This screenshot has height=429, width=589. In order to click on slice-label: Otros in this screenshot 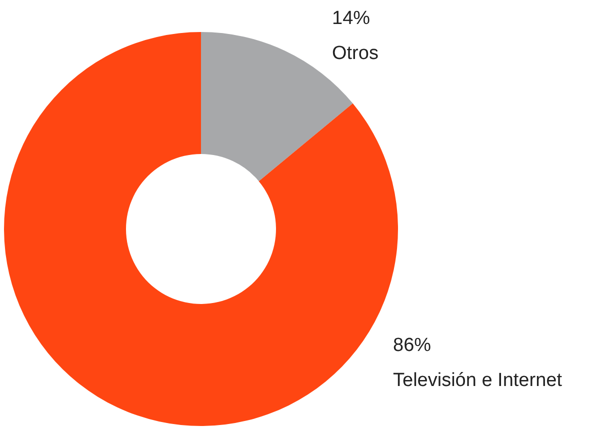, I will do `click(355, 53)`.